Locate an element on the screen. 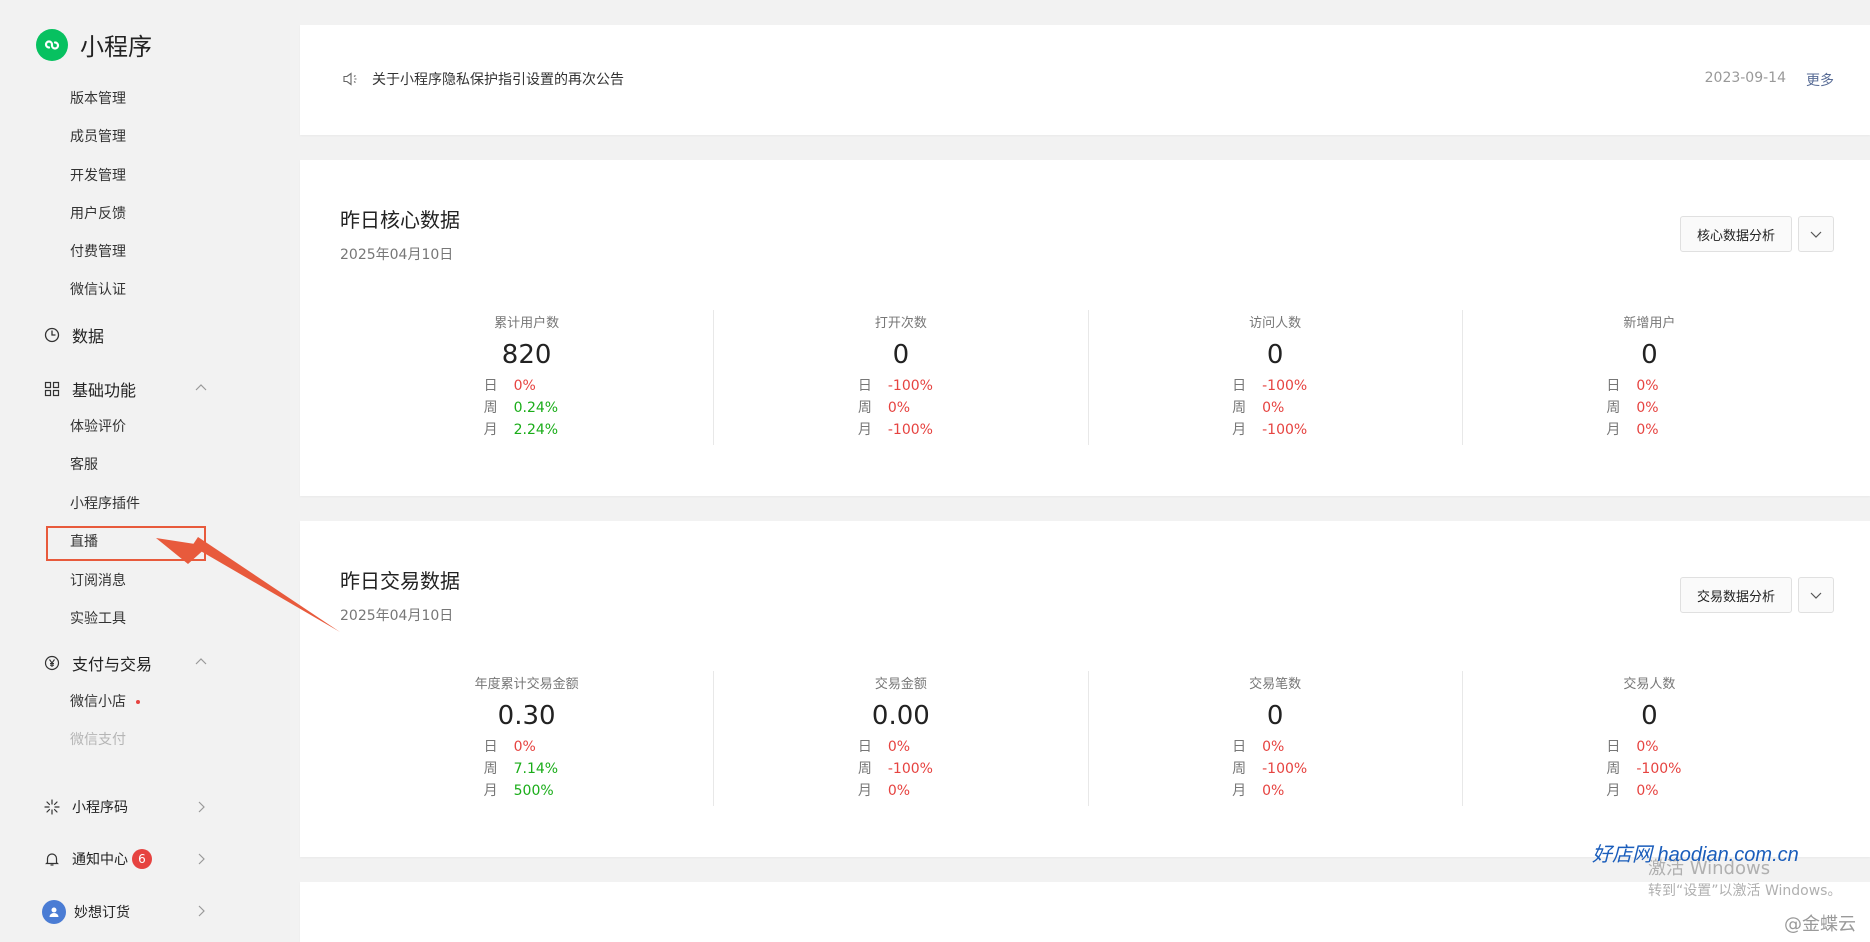  metric-column: 打开次数 0 日 -100% 周 0% 月 -100% is located at coordinates (900, 377).